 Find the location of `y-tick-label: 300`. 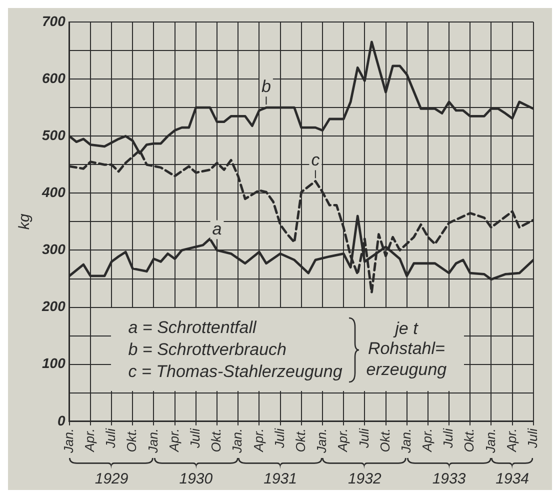

y-tick-label: 300 is located at coordinates (54, 249).